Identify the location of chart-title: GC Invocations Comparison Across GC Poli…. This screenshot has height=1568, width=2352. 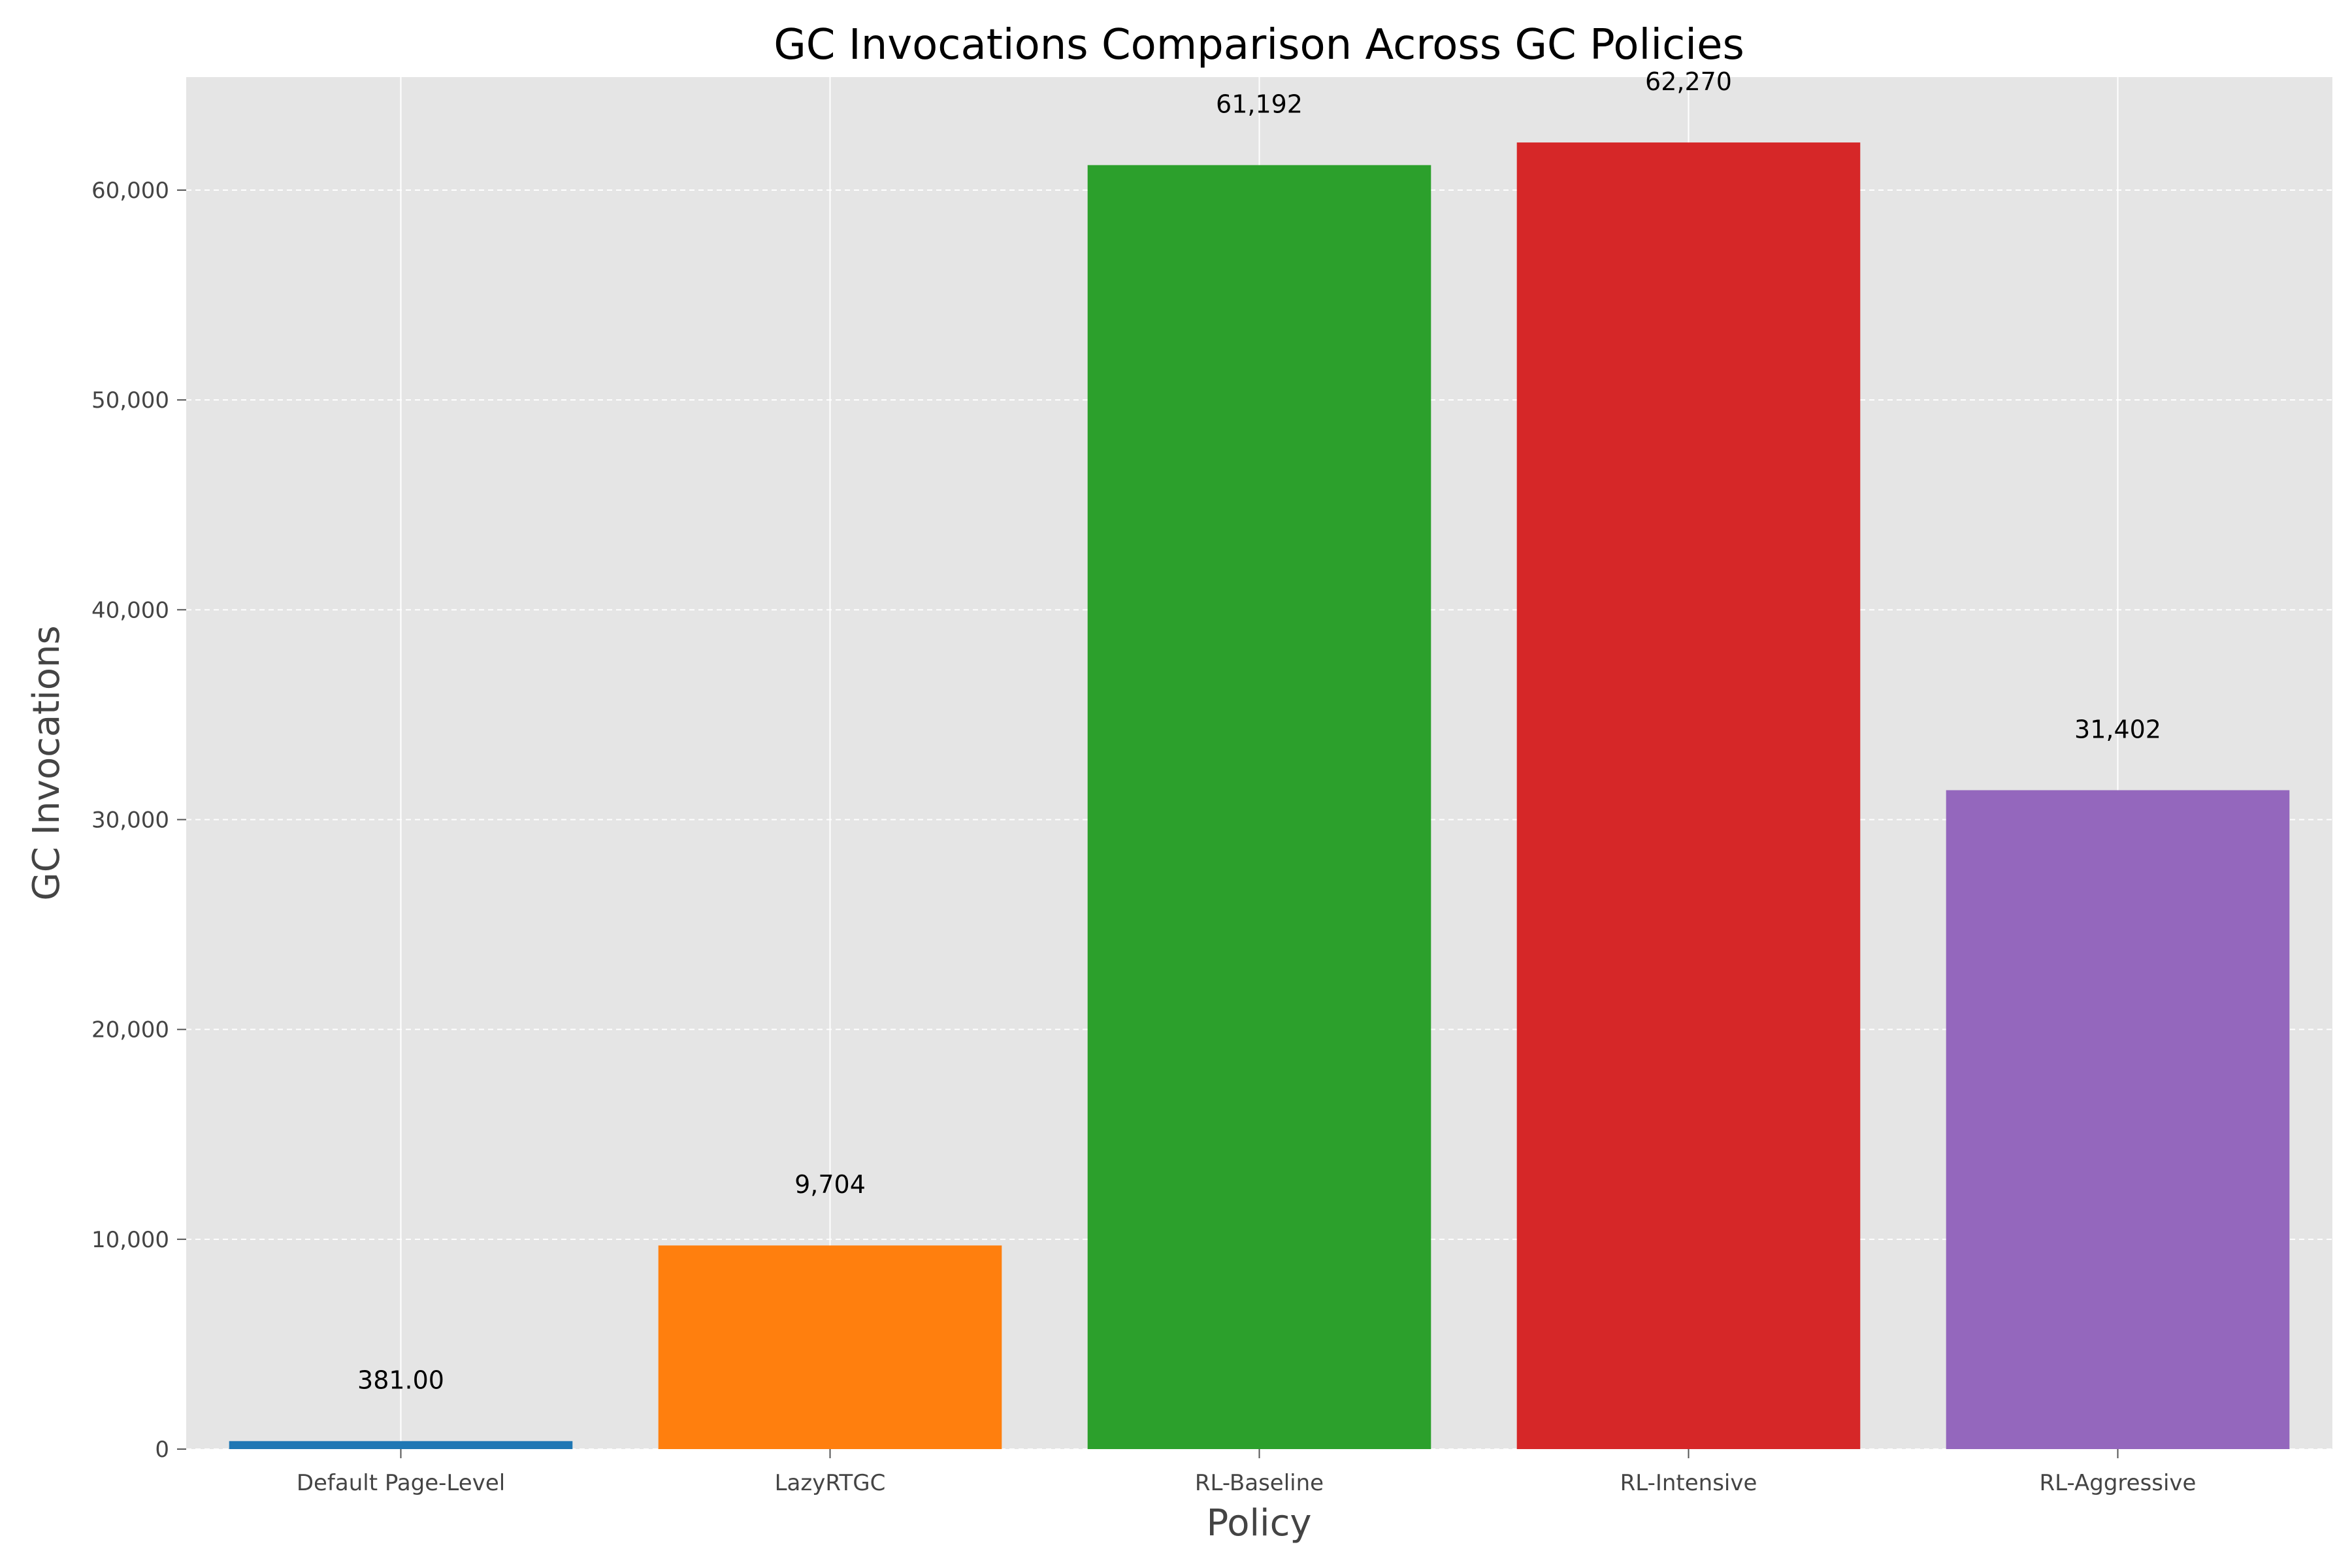
(1259, 45).